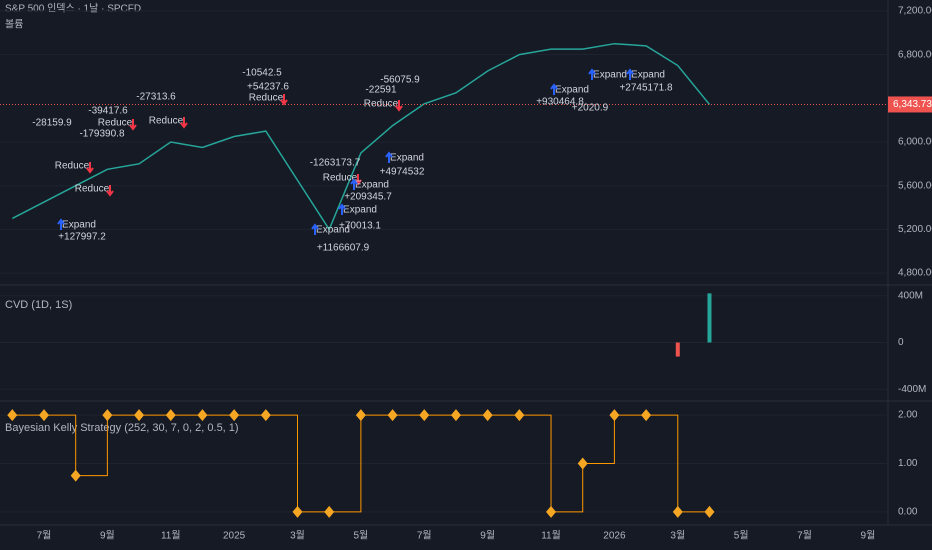  What do you see at coordinates (908, 415) in the screenshot?
I see `y-tick-label: 2.00` at bounding box center [908, 415].